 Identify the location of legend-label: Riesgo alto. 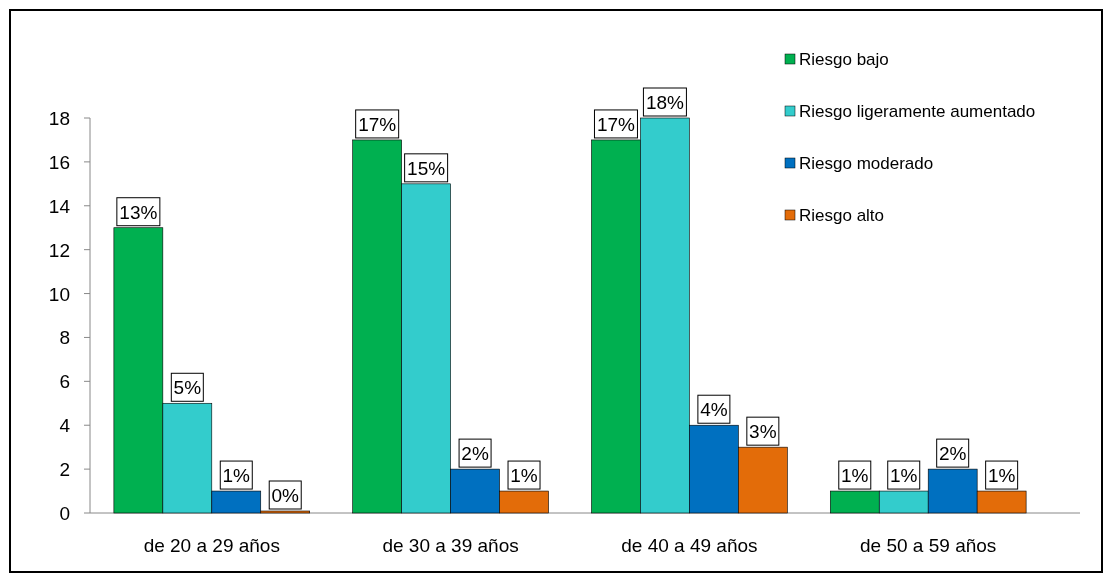
(842, 215).